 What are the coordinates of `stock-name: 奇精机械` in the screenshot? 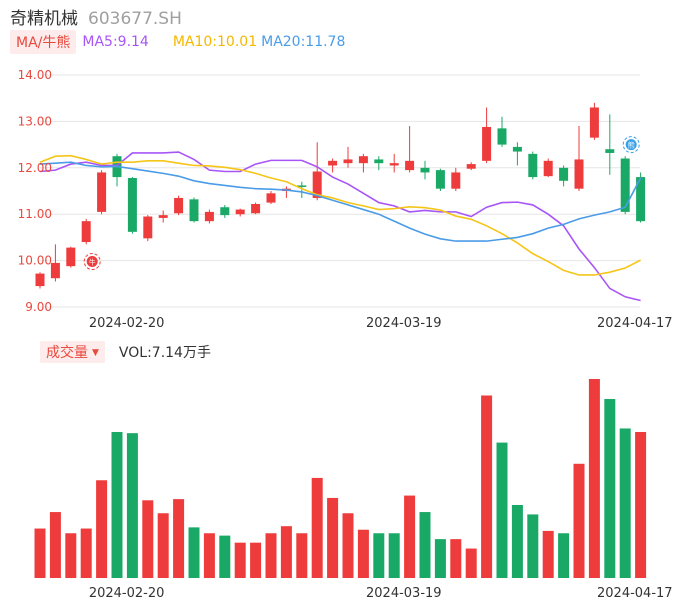 It's located at (44, 19).